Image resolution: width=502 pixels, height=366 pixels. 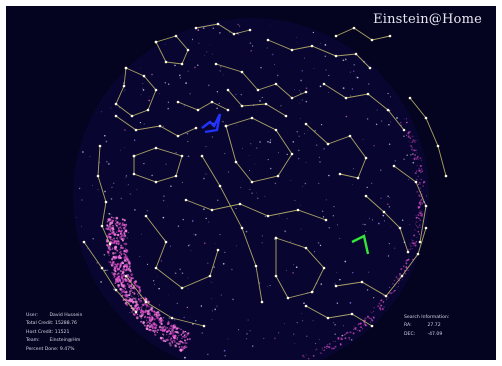 I want to click on total-credit: 15288.76, so click(x=66, y=324).